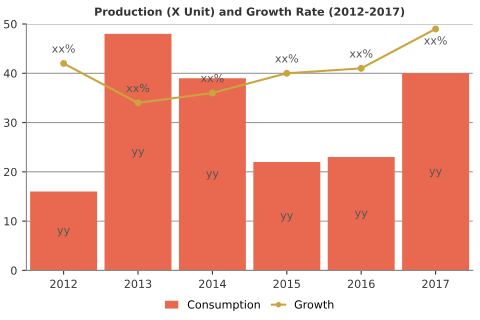 The image size is (480, 320). I want to click on x-tick-label: 2012, so click(63, 284).